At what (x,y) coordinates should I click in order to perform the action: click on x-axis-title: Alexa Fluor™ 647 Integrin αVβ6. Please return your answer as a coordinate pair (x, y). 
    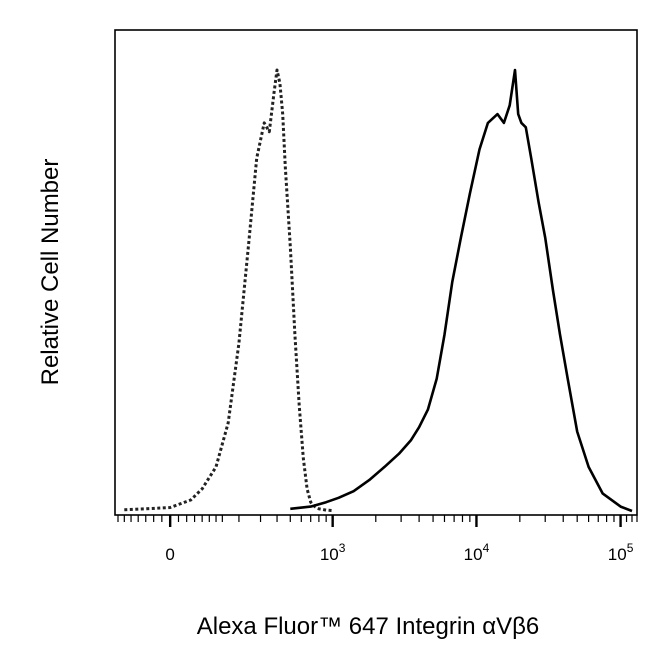
    Looking at the image, I should click on (368, 626).